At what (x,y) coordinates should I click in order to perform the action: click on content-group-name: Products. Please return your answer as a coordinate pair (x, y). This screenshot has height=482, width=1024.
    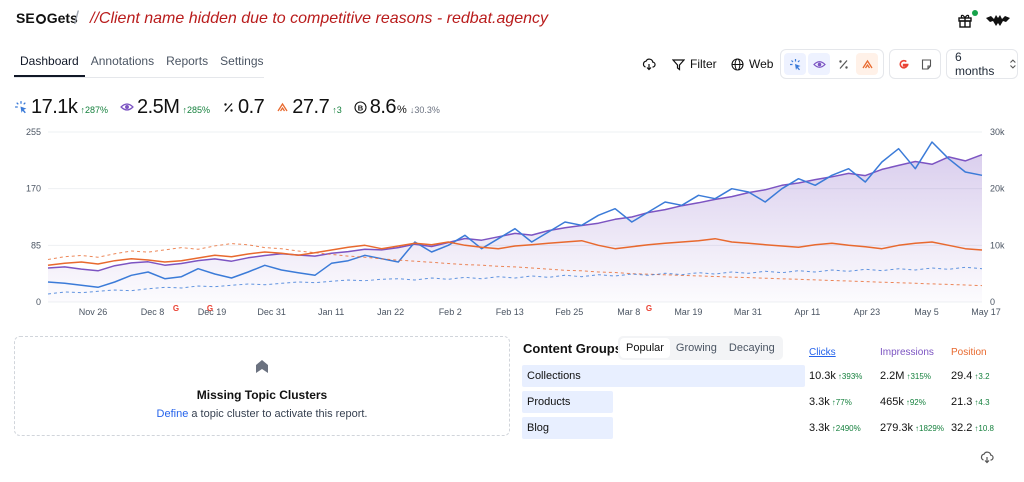
    Looking at the image, I should click on (549, 402).